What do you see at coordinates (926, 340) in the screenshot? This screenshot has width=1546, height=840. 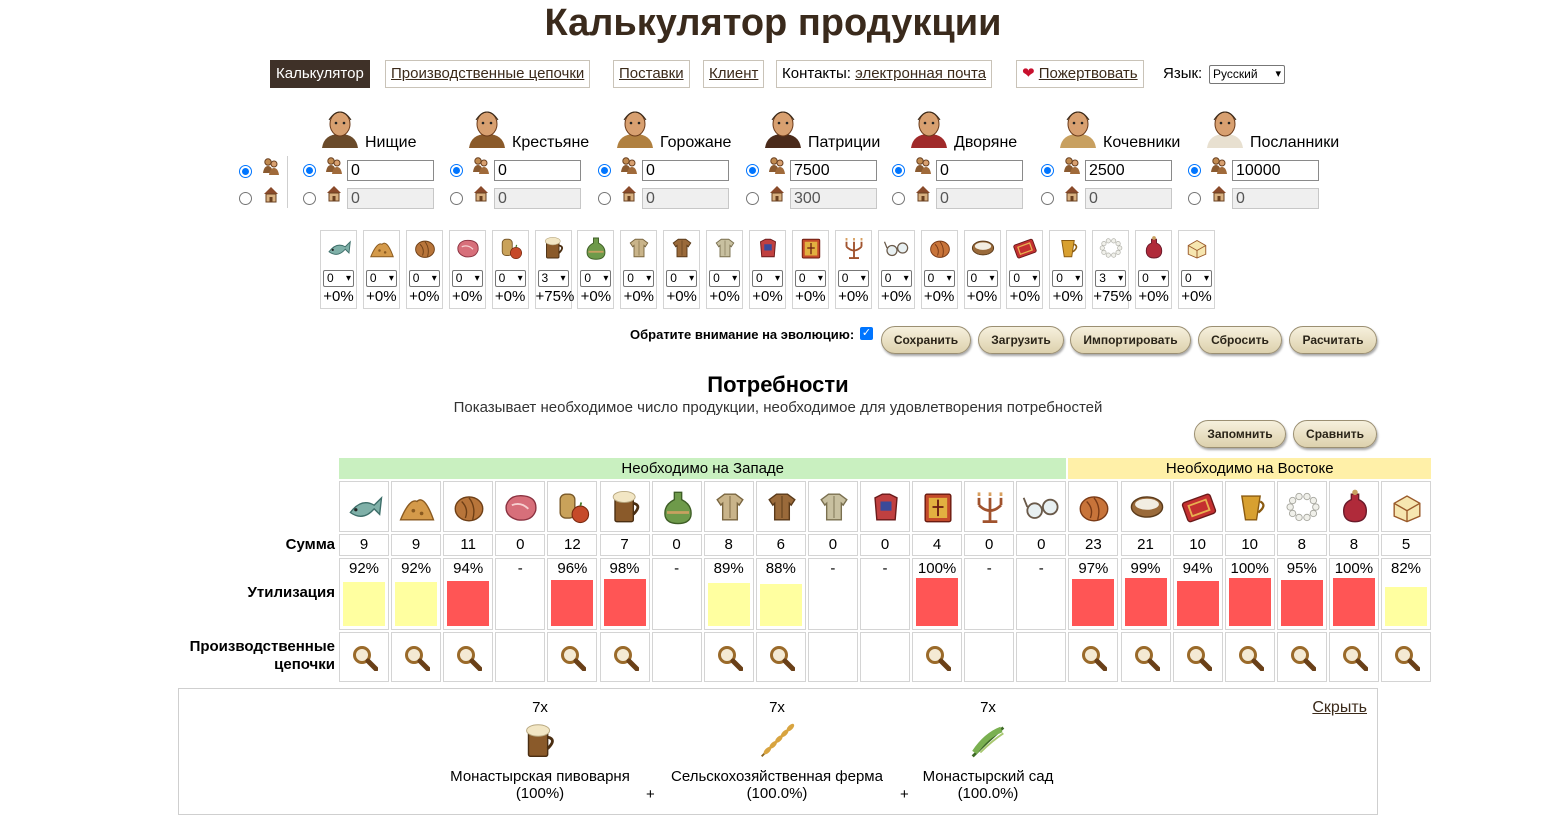 I see `save-button: Сохранить` at bounding box center [926, 340].